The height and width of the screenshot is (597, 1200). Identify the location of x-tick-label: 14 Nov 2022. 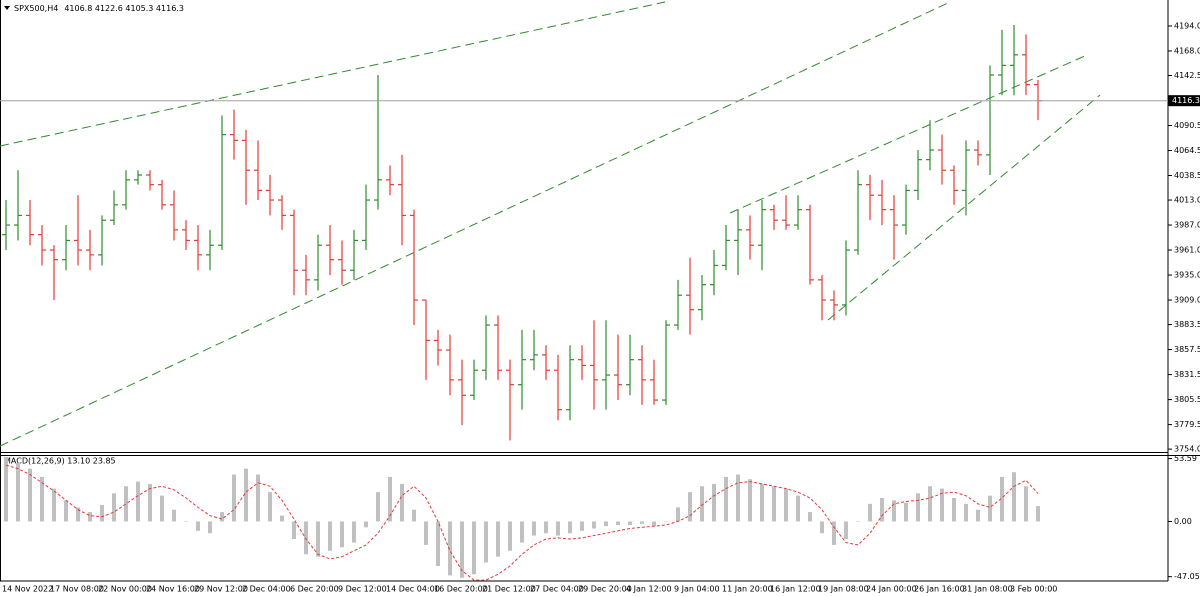
(27, 589).